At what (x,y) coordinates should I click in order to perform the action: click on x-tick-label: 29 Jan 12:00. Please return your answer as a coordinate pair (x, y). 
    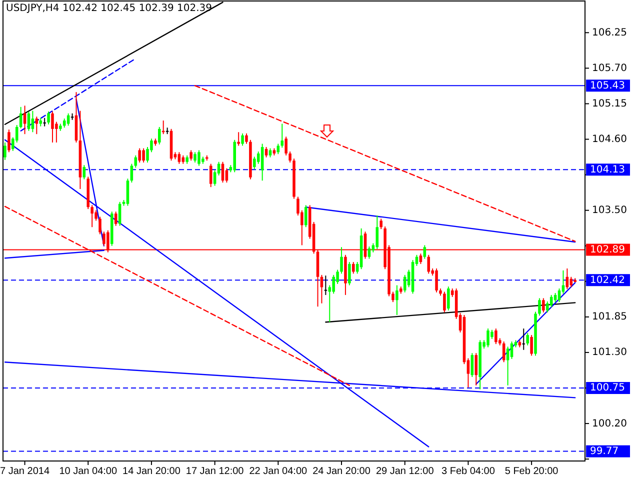
    Looking at the image, I should click on (405, 471).